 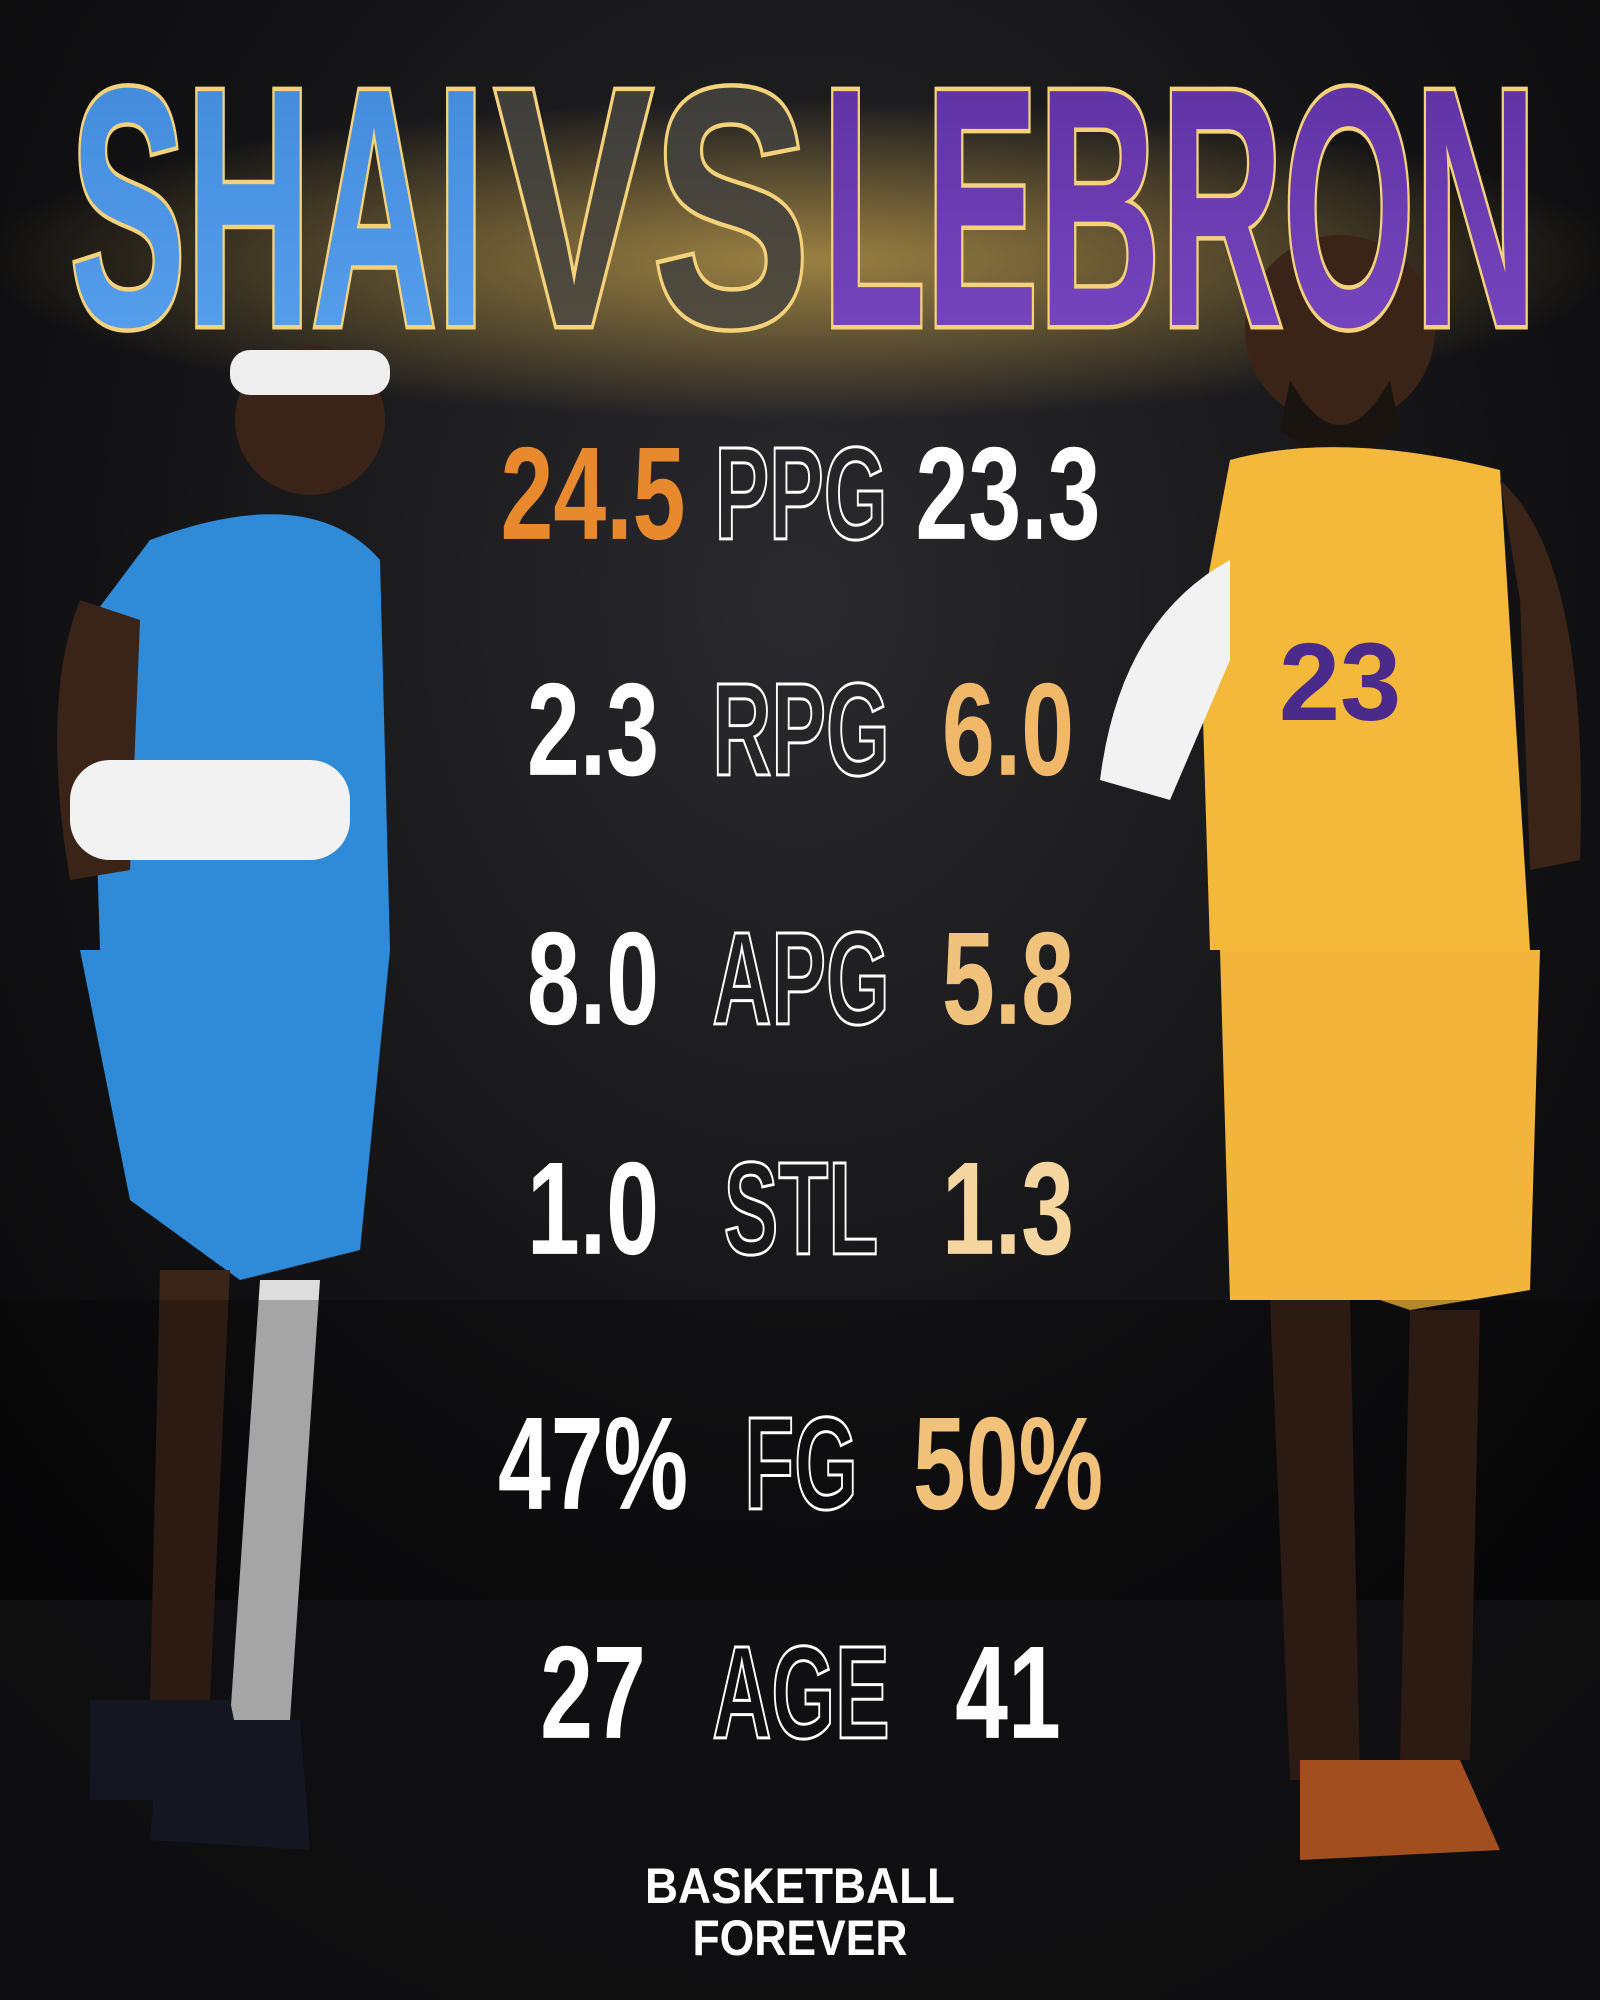 I want to click on stat-left: 2.3, so click(x=593, y=730).